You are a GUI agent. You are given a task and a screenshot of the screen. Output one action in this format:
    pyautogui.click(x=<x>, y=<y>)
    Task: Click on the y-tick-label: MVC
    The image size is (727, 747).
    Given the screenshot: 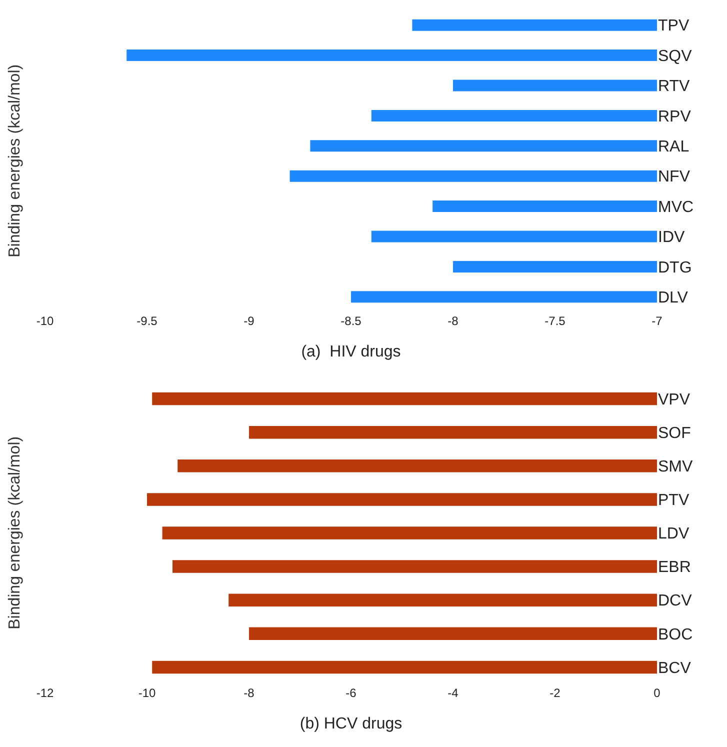 What is the action you would take?
    pyautogui.click(x=676, y=207)
    